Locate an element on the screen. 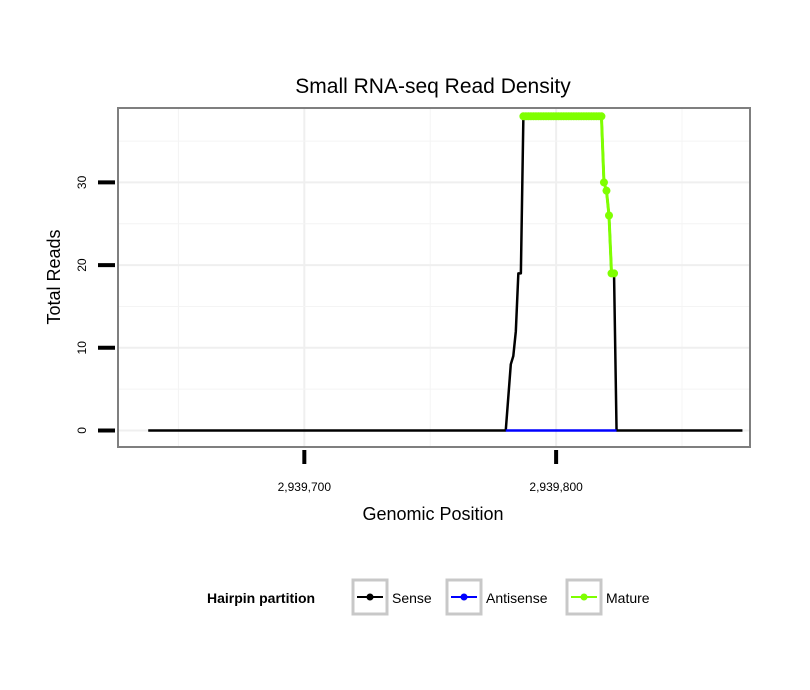  legend-item-mature: Mature is located at coordinates (607, 597).